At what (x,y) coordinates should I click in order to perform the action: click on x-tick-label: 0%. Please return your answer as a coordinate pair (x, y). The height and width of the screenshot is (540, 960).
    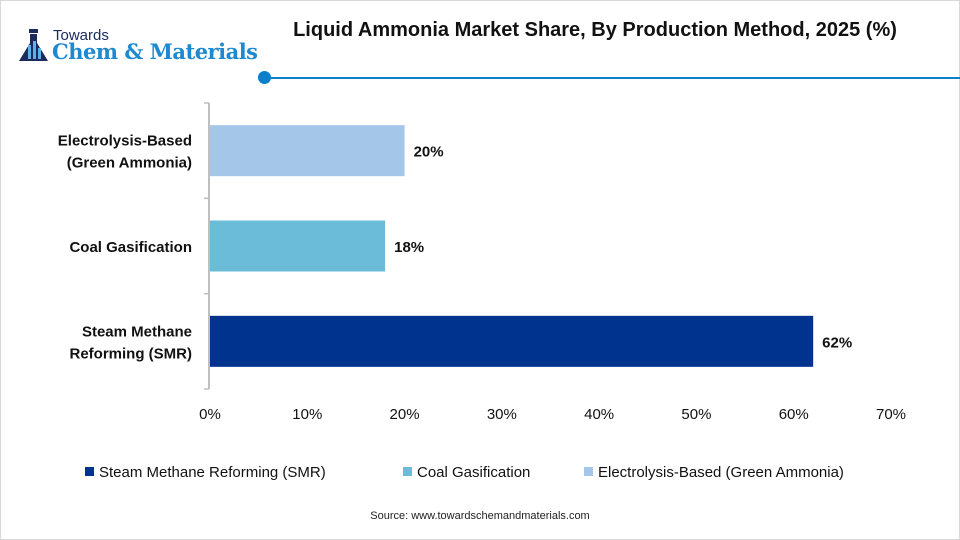
    Looking at the image, I should click on (210, 414).